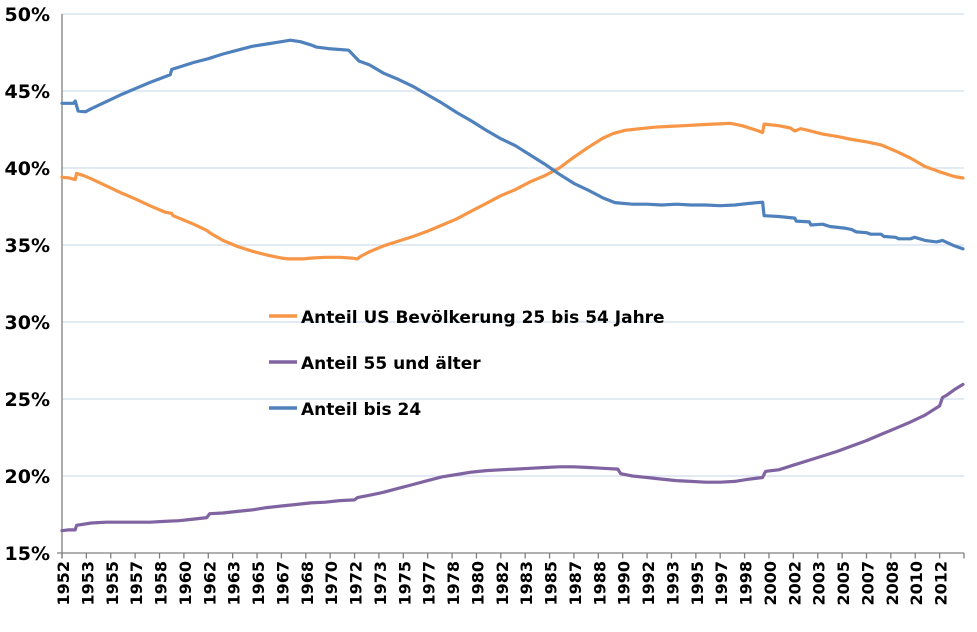 Image resolution: width=977 pixels, height=632 pixels. Describe the element at coordinates (27, 554) in the screenshot. I see `y-axis-label: 15%` at that location.